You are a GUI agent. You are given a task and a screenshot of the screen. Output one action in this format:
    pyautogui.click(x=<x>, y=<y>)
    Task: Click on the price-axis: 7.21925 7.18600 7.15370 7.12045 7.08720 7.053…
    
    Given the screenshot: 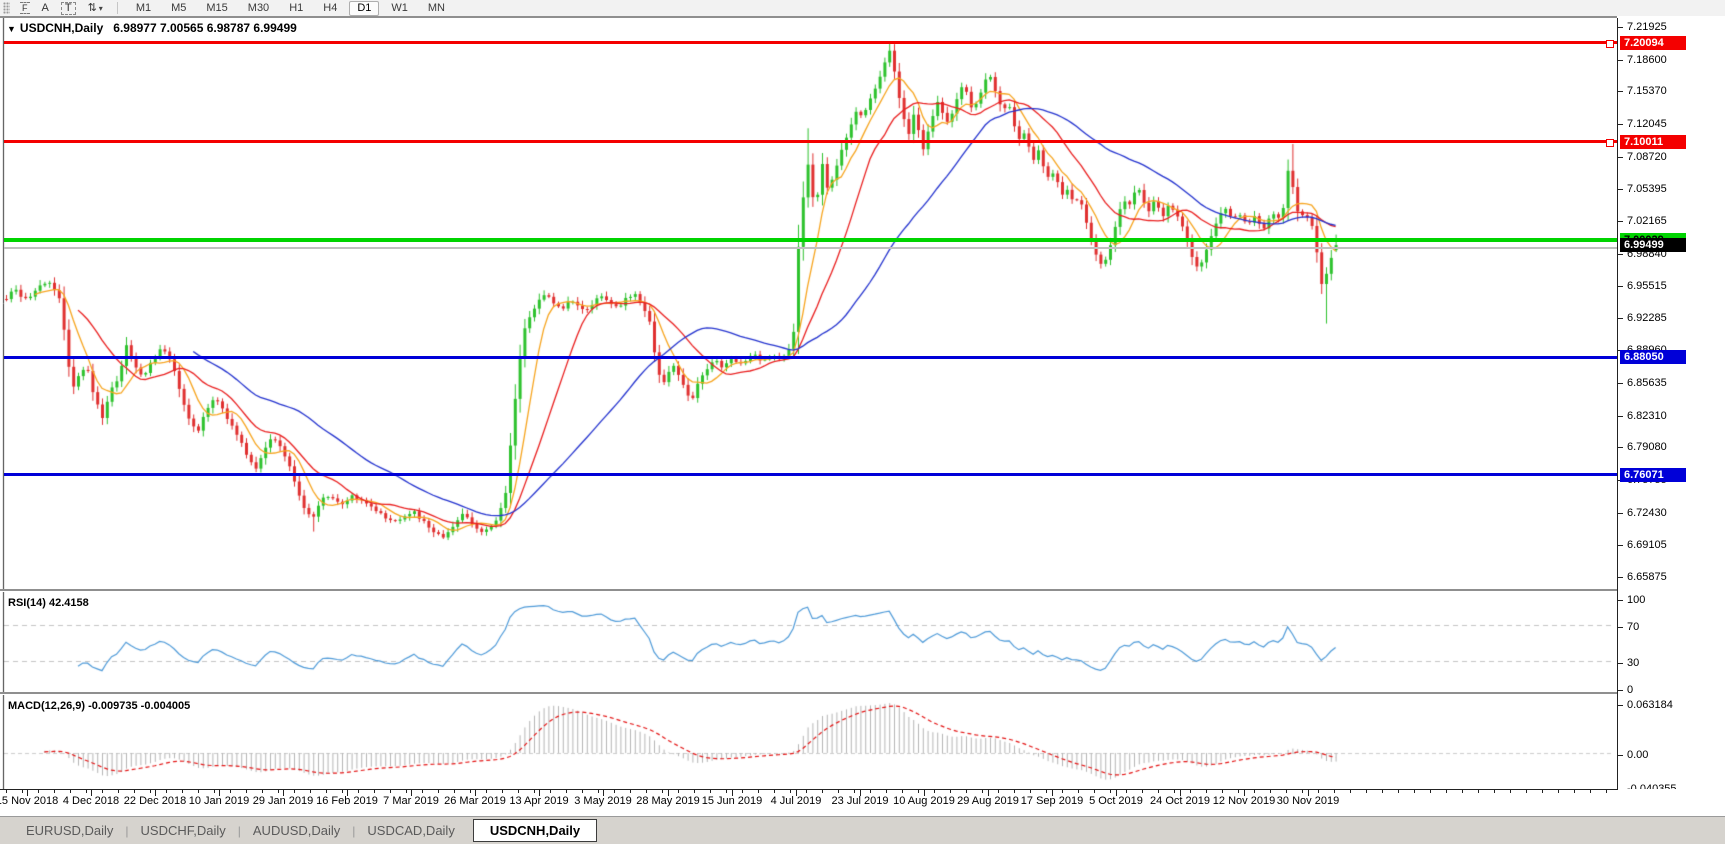 What is the action you would take?
    pyautogui.click(x=1671, y=405)
    